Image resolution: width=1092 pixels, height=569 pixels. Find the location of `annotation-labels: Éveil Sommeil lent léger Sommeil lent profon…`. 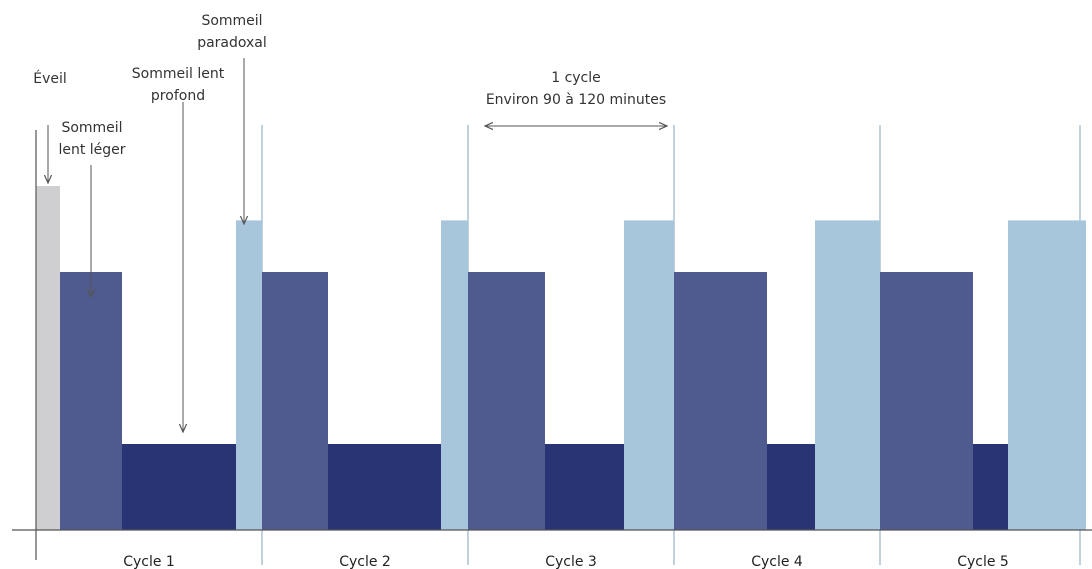

annotation-labels: Éveil Sommeil lent léger Sommeil lent profon… is located at coordinates (349, 85).